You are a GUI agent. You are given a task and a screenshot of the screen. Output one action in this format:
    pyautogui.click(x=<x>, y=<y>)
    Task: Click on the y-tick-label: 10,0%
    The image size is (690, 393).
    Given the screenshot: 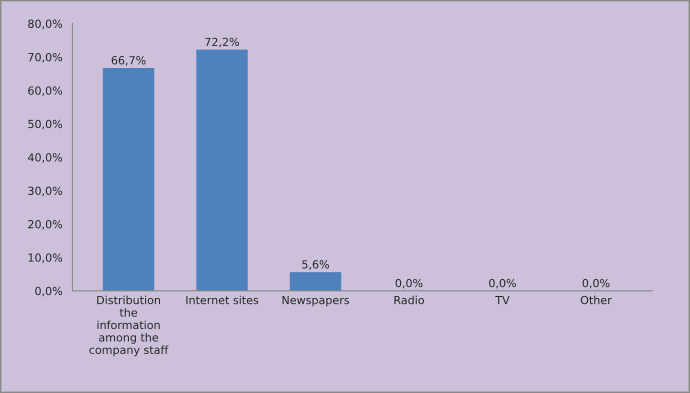 What is the action you would take?
    pyautogui.click(x=45, y=258)
    